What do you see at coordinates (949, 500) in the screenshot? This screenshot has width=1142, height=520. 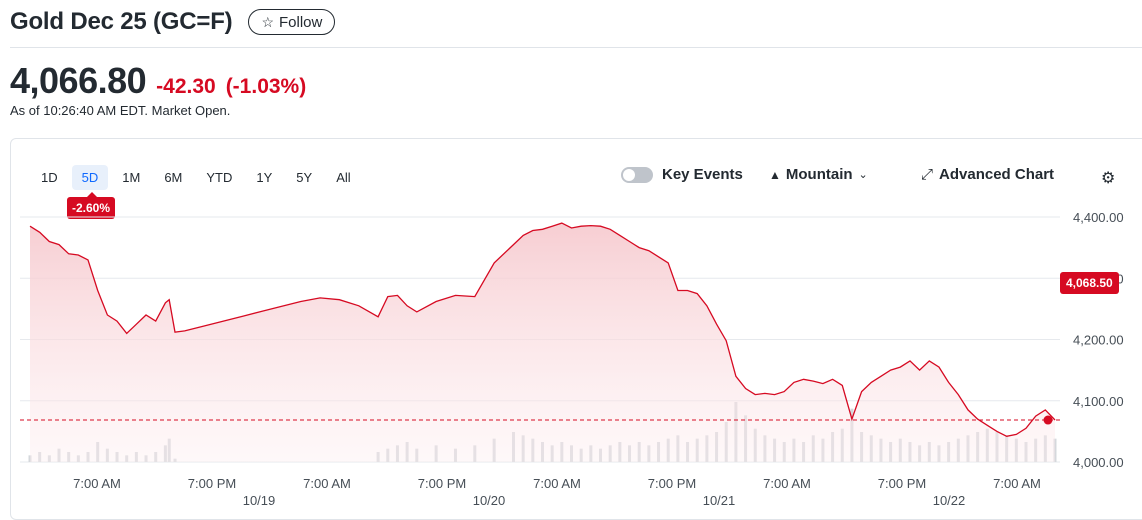 I see `date-label: 10/22` at bounding box center [949, 500].